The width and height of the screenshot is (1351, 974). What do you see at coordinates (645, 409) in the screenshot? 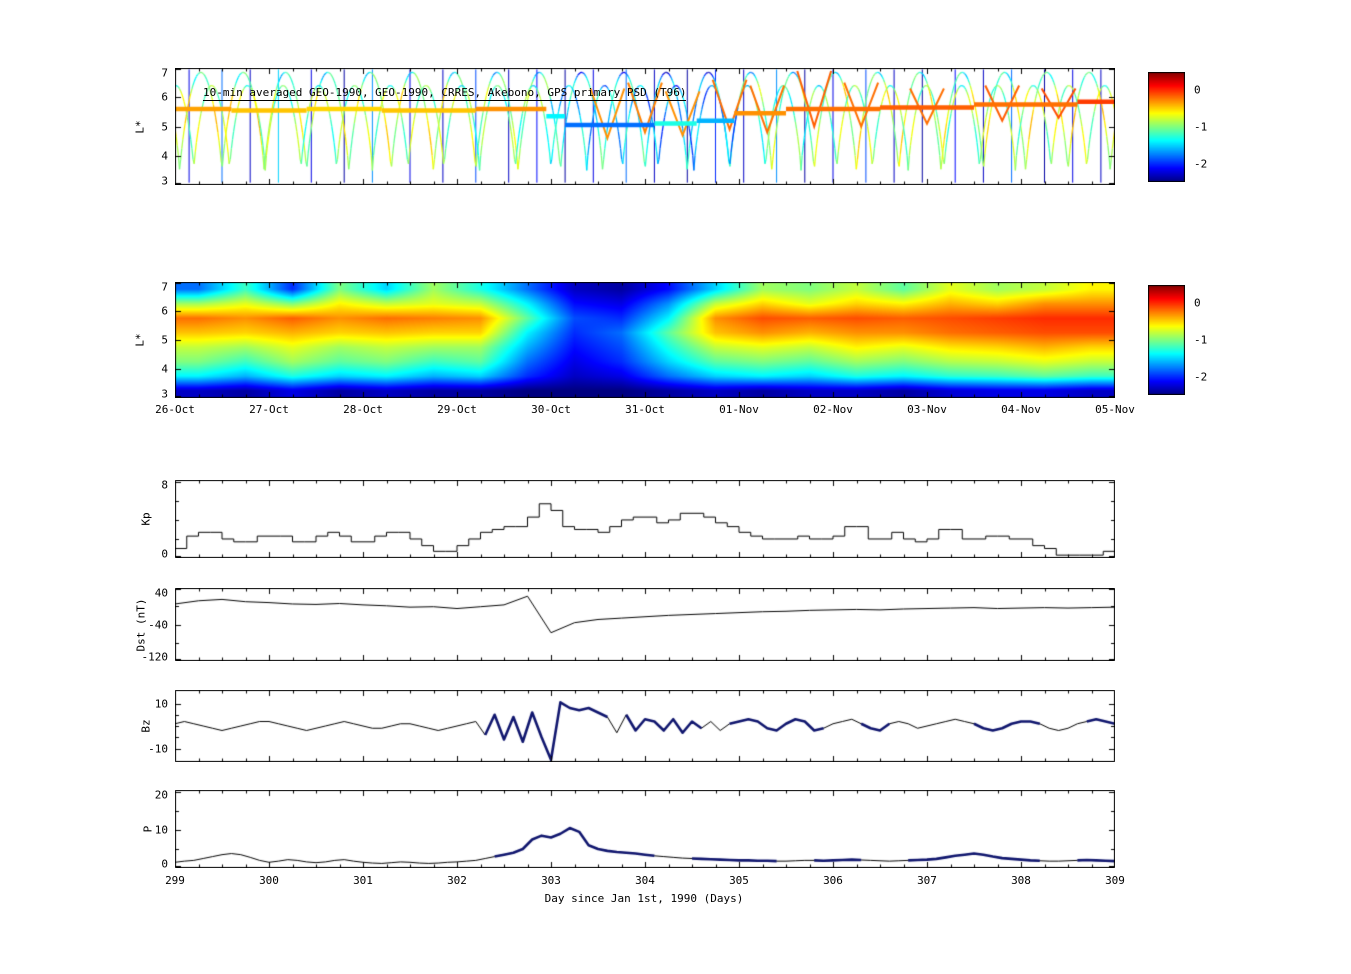
I see `tick-label: 31-Oct` at bounding box center [645, 409].